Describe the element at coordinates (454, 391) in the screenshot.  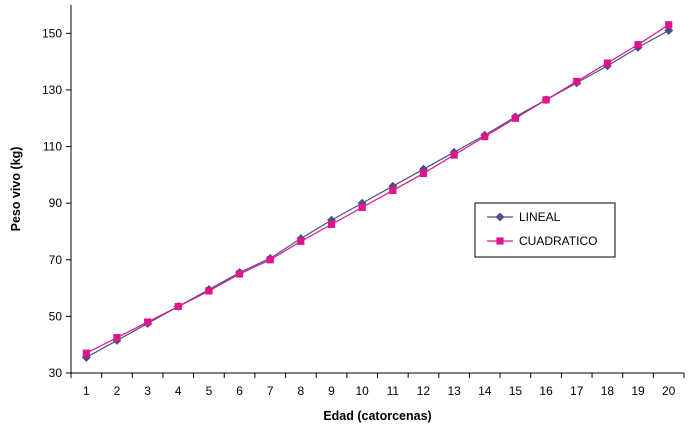
I see `x-tick-label: 13` at that location.